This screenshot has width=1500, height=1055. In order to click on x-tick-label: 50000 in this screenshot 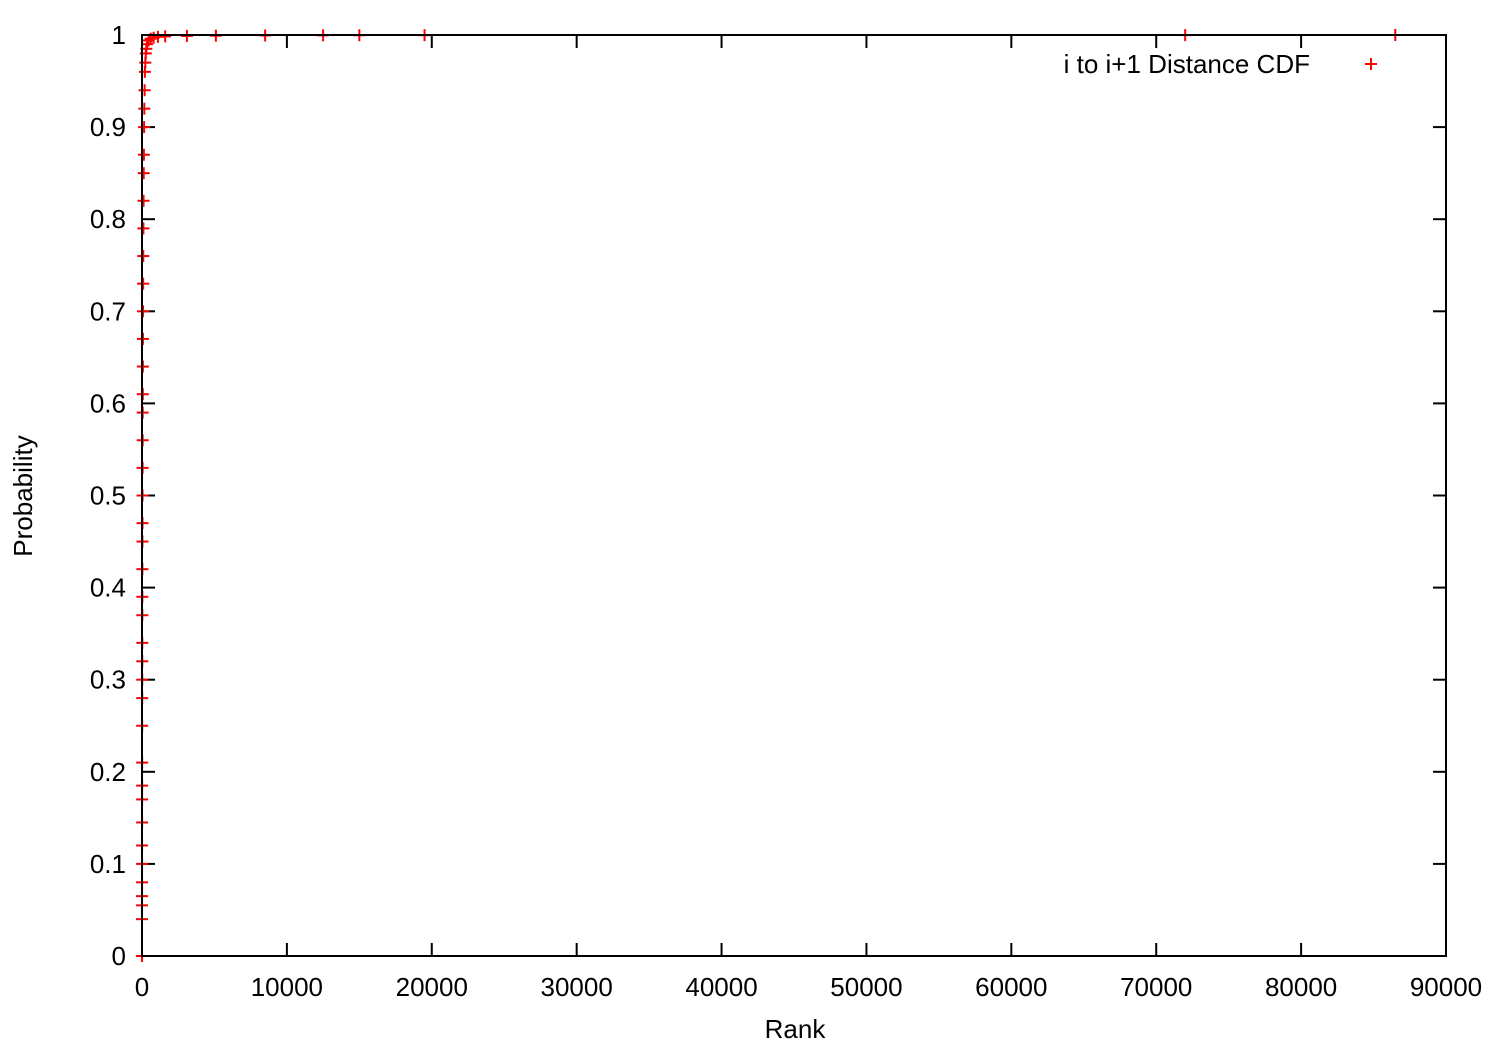, I will do `click(866, 987)`.